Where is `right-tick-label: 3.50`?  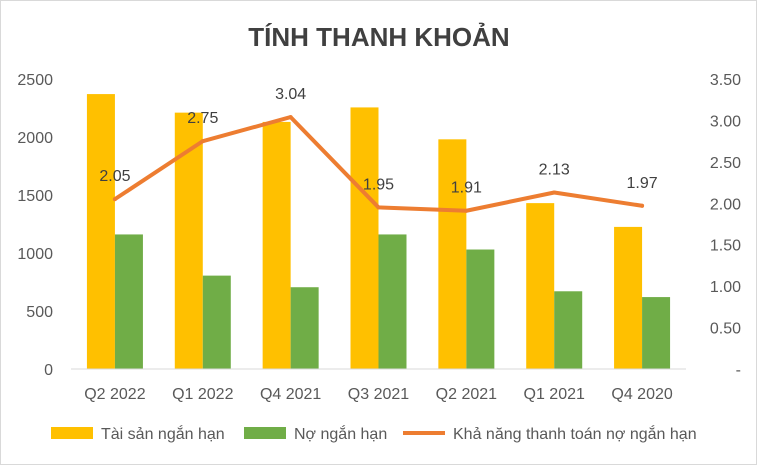
right-tick-label: 3.50 is located at coordinates (725, 80).